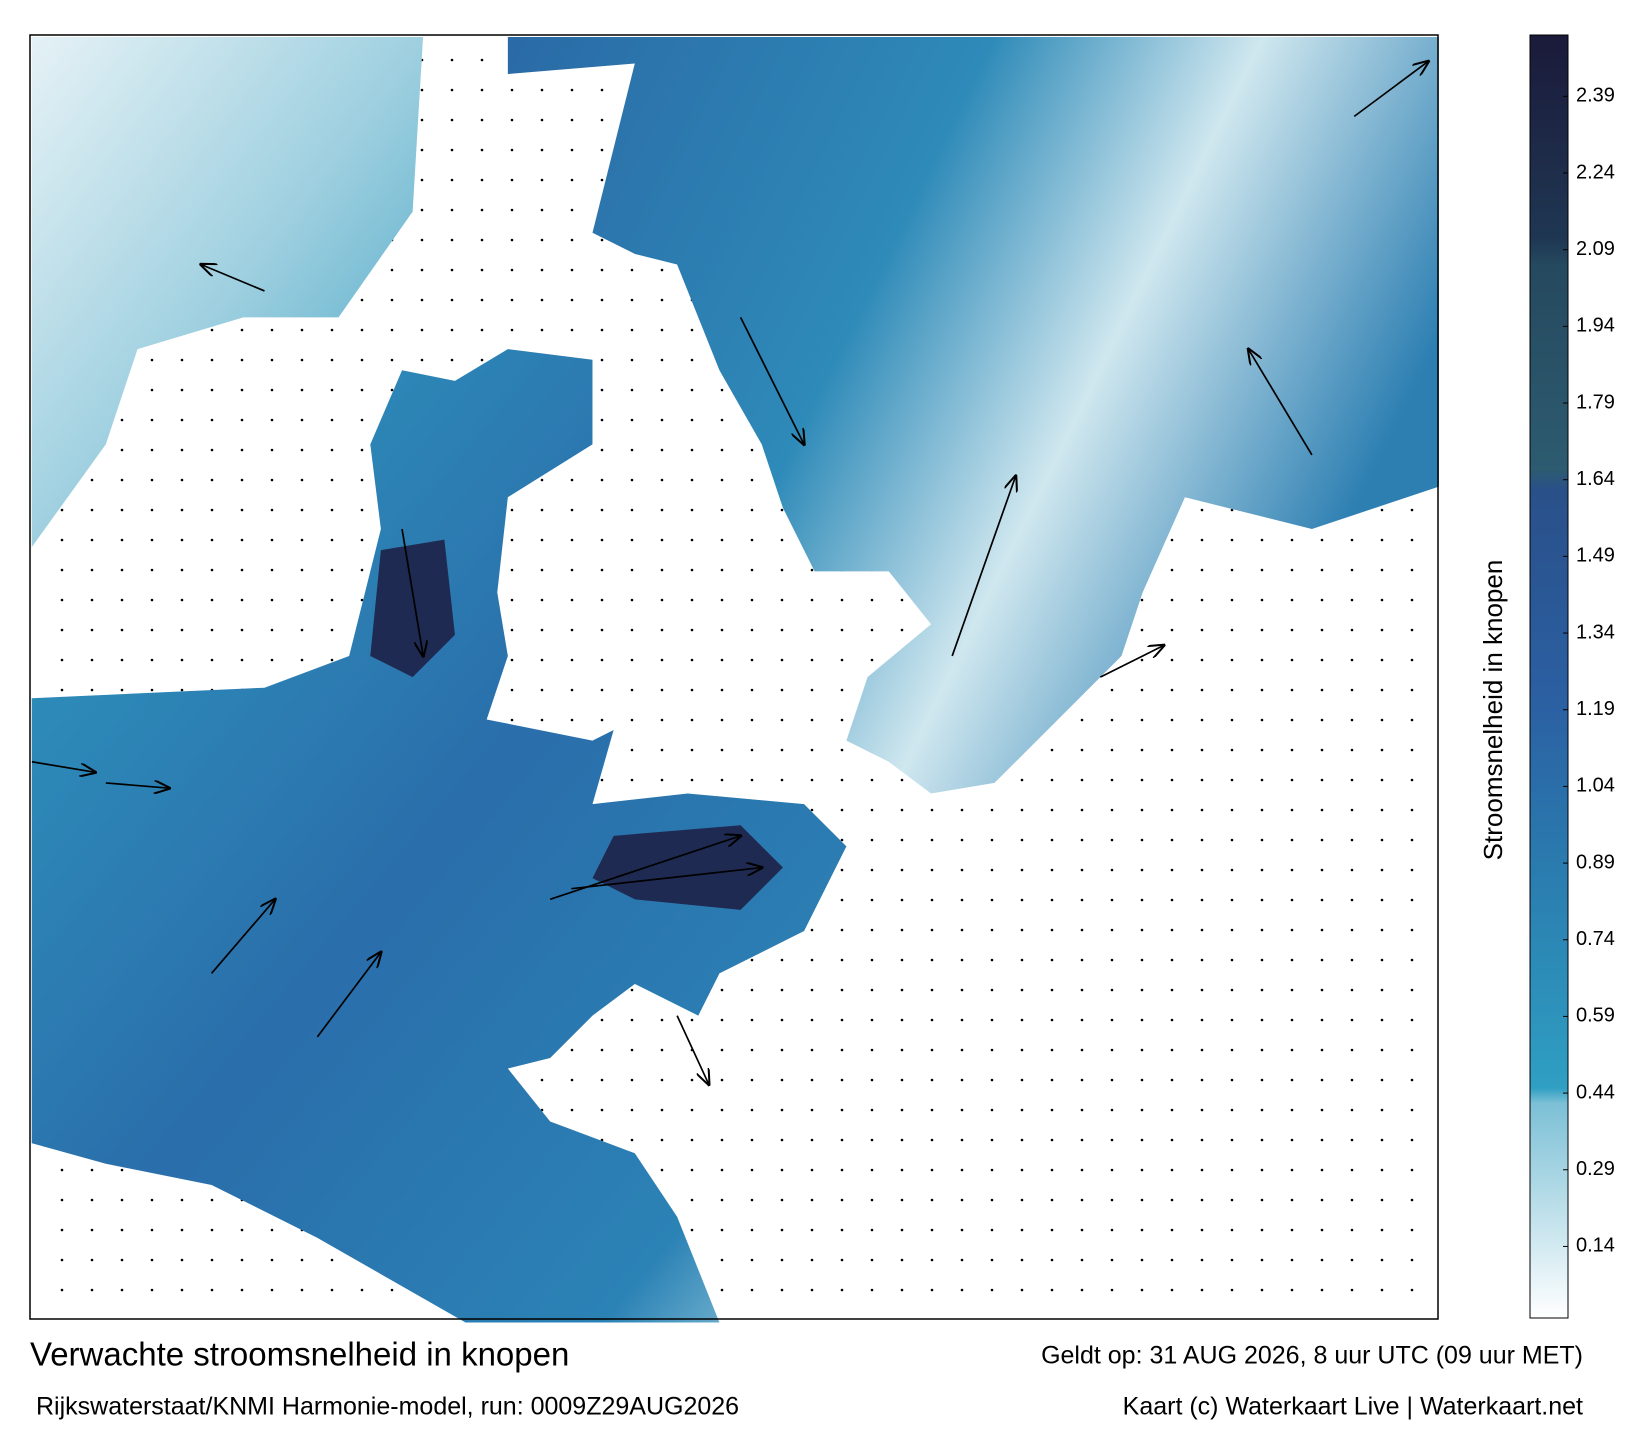 The image size is (1650, 1455). I want to click on colorbar-fill, so click(1549, 676).